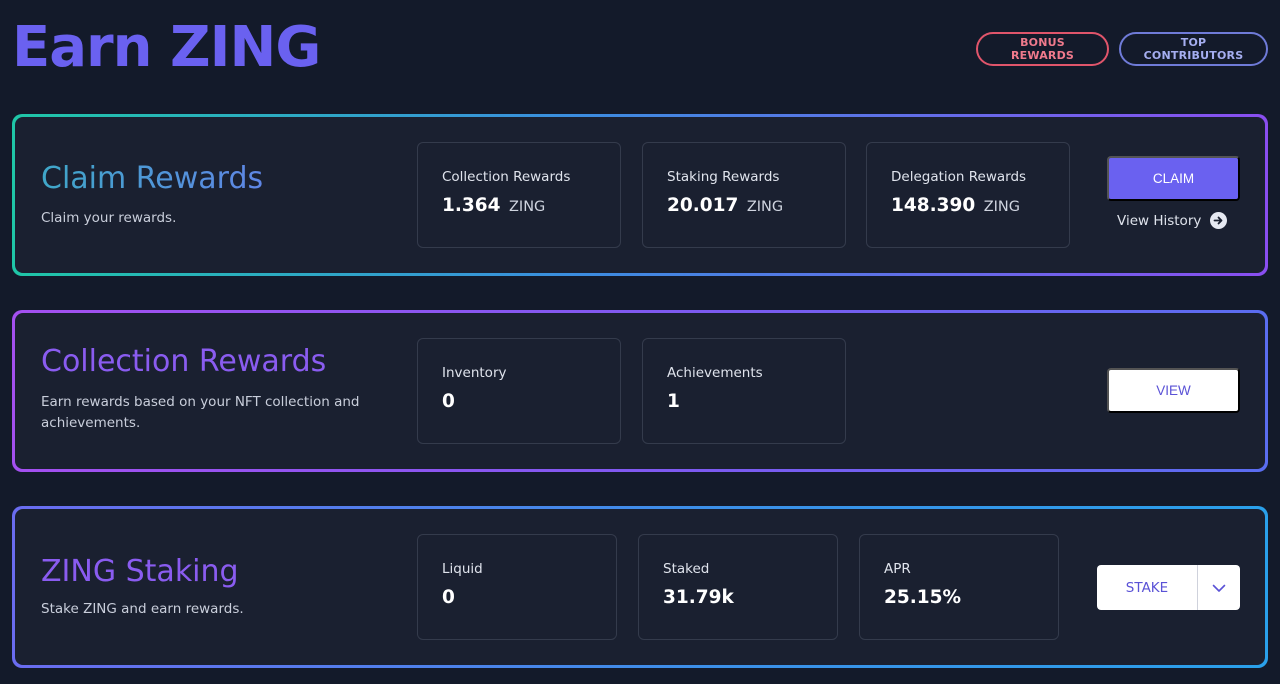  What do you see at coordinates (184, 361) in the screenshot?
I see `collection-rewards-title: Collection Rewards` at bounding box center [184, 361].